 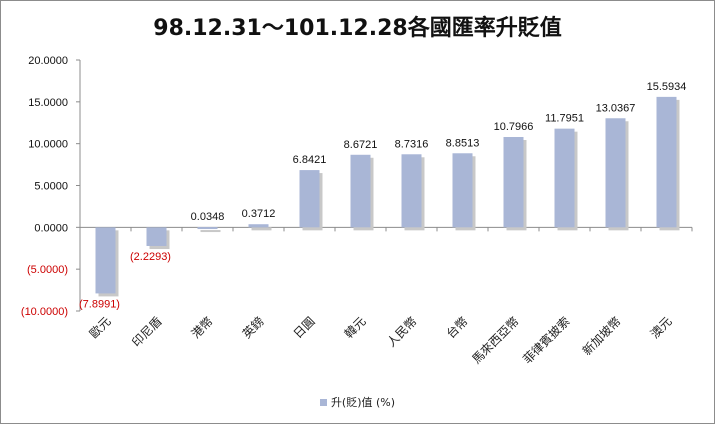 What do you see at coordinates (412, 144) in the screenshot?
I see `data-label: 8.7316` at bounding box center [412, 144].